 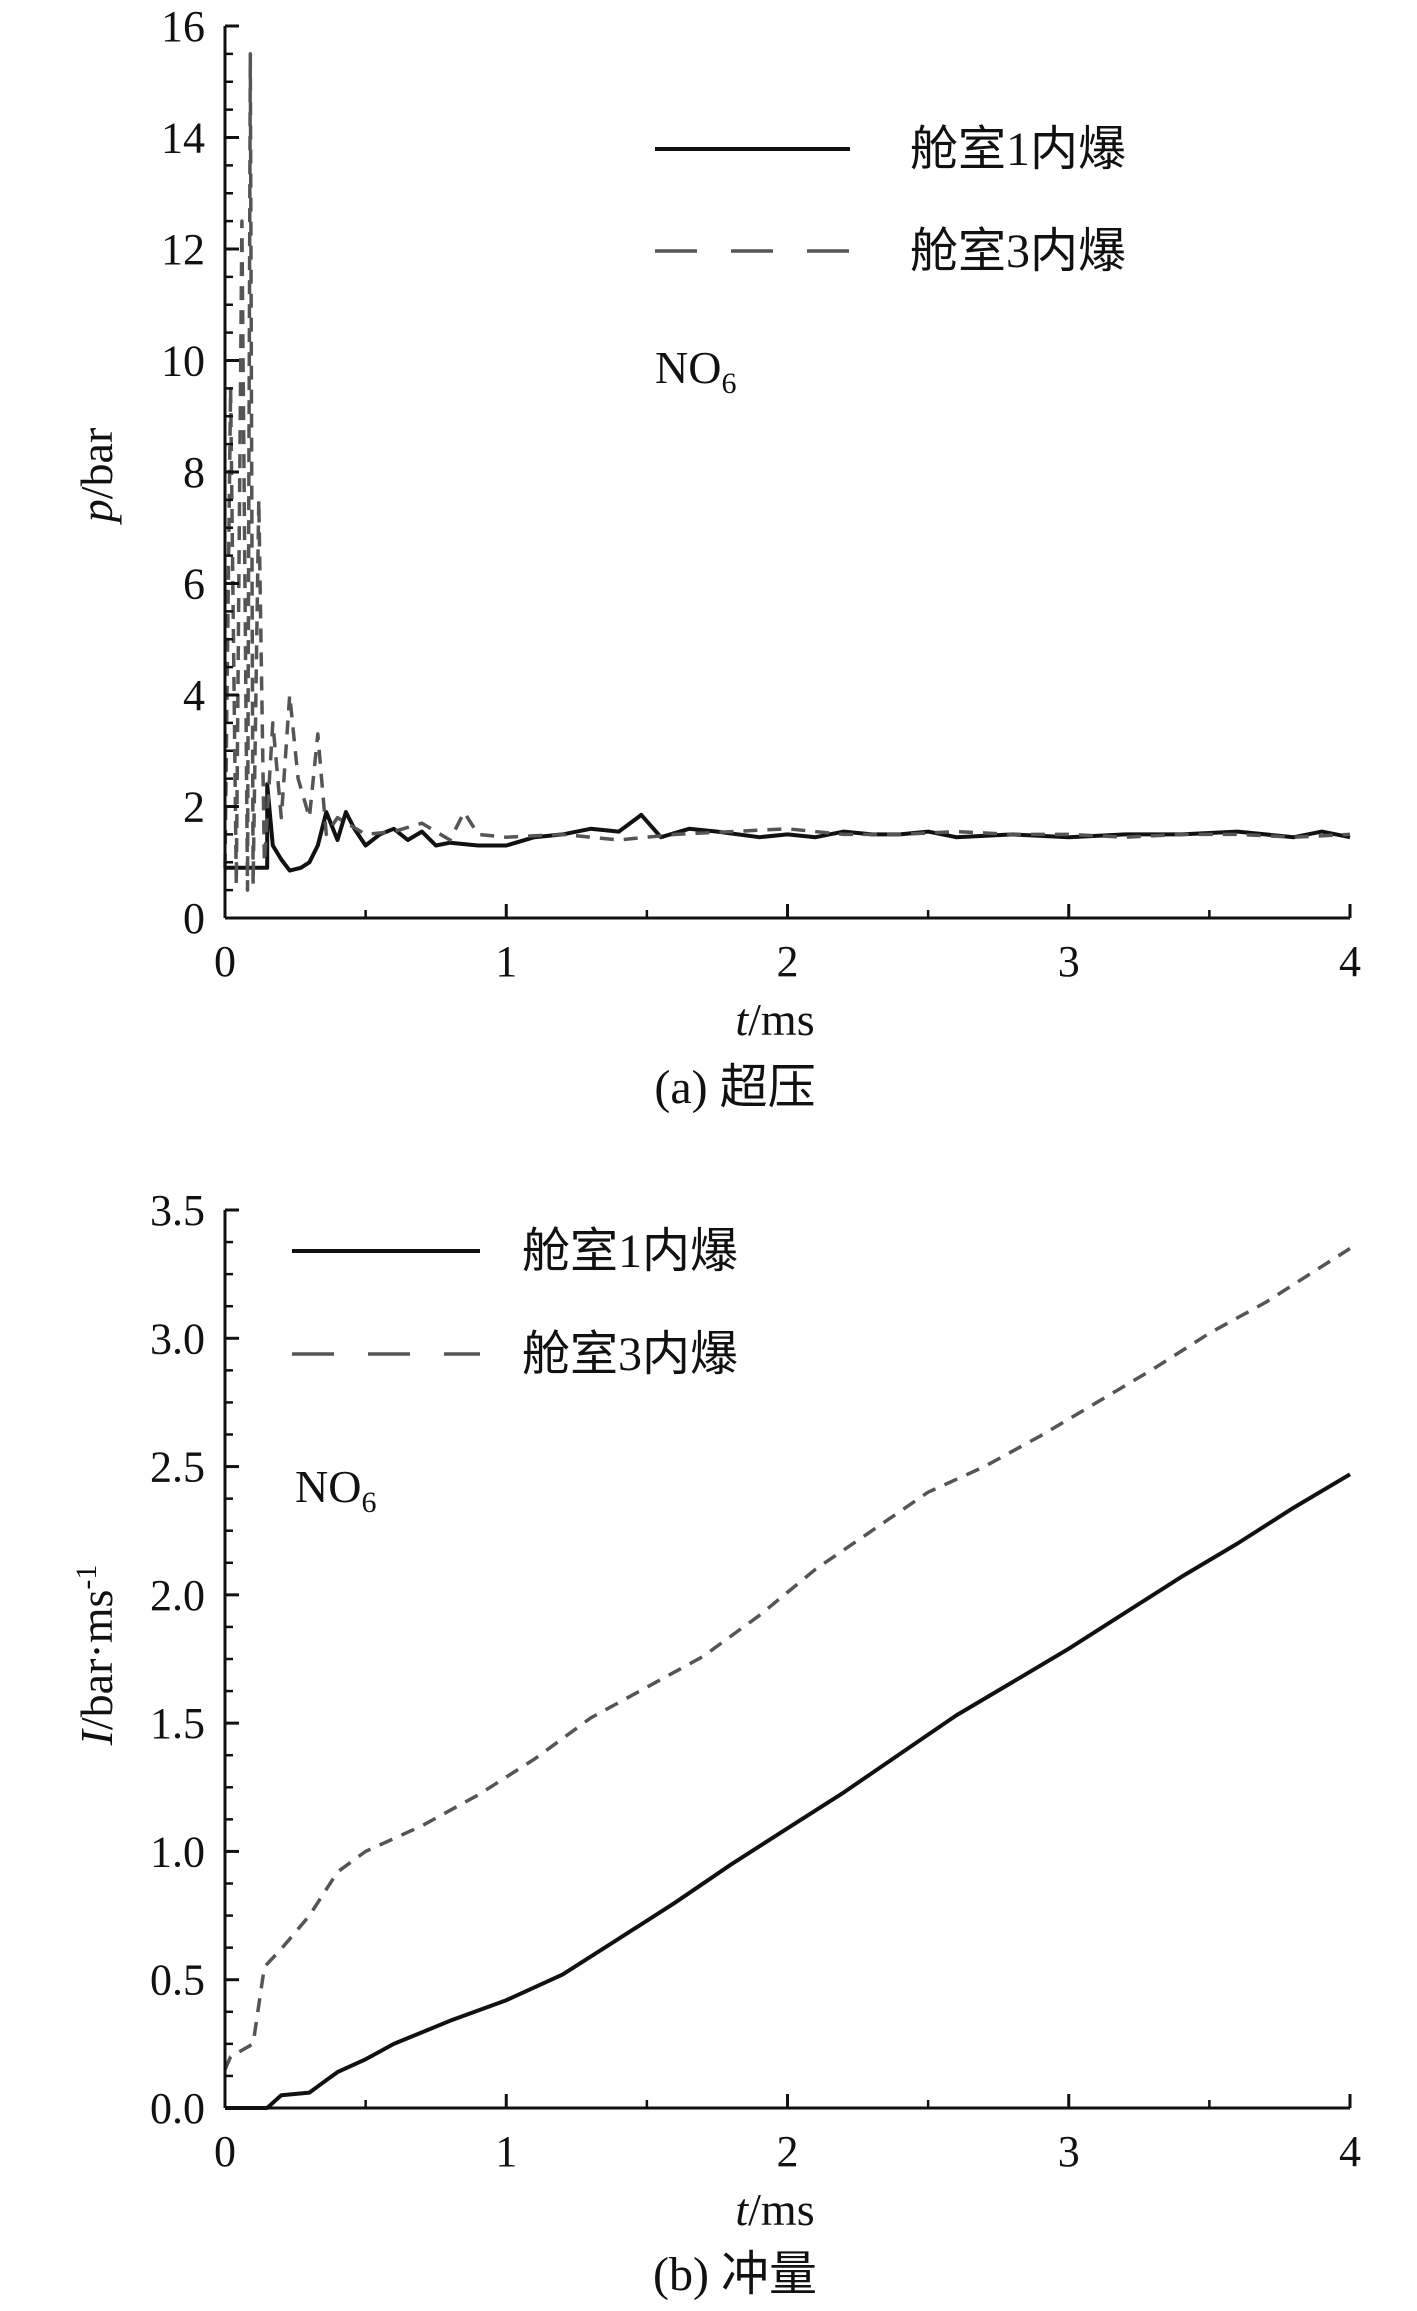 What do you see at coordinates (177, 1723) in the screenshot?
I see `y-tick-label: 1.5` at bounding box center [177, 1723].